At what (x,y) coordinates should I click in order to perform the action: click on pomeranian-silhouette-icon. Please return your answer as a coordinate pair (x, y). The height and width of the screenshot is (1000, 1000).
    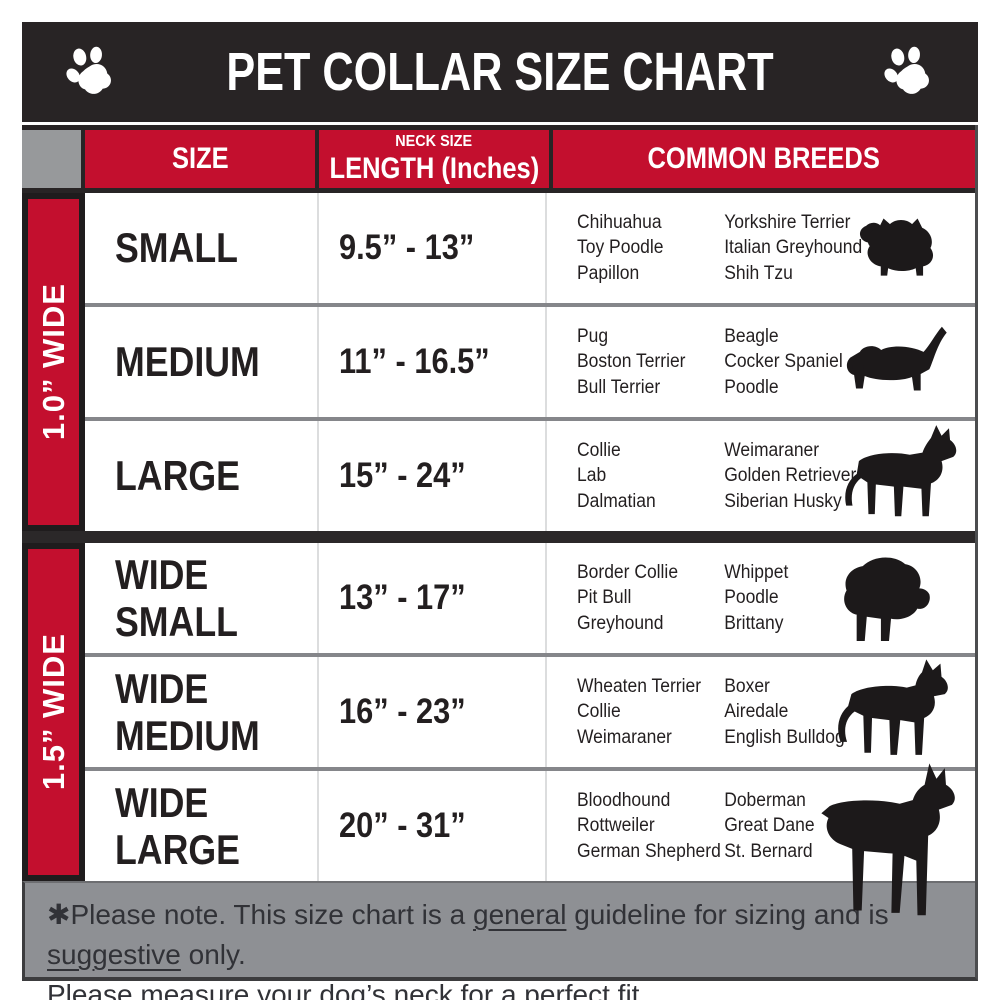
    Looking at the image, I should click on (896, 247).